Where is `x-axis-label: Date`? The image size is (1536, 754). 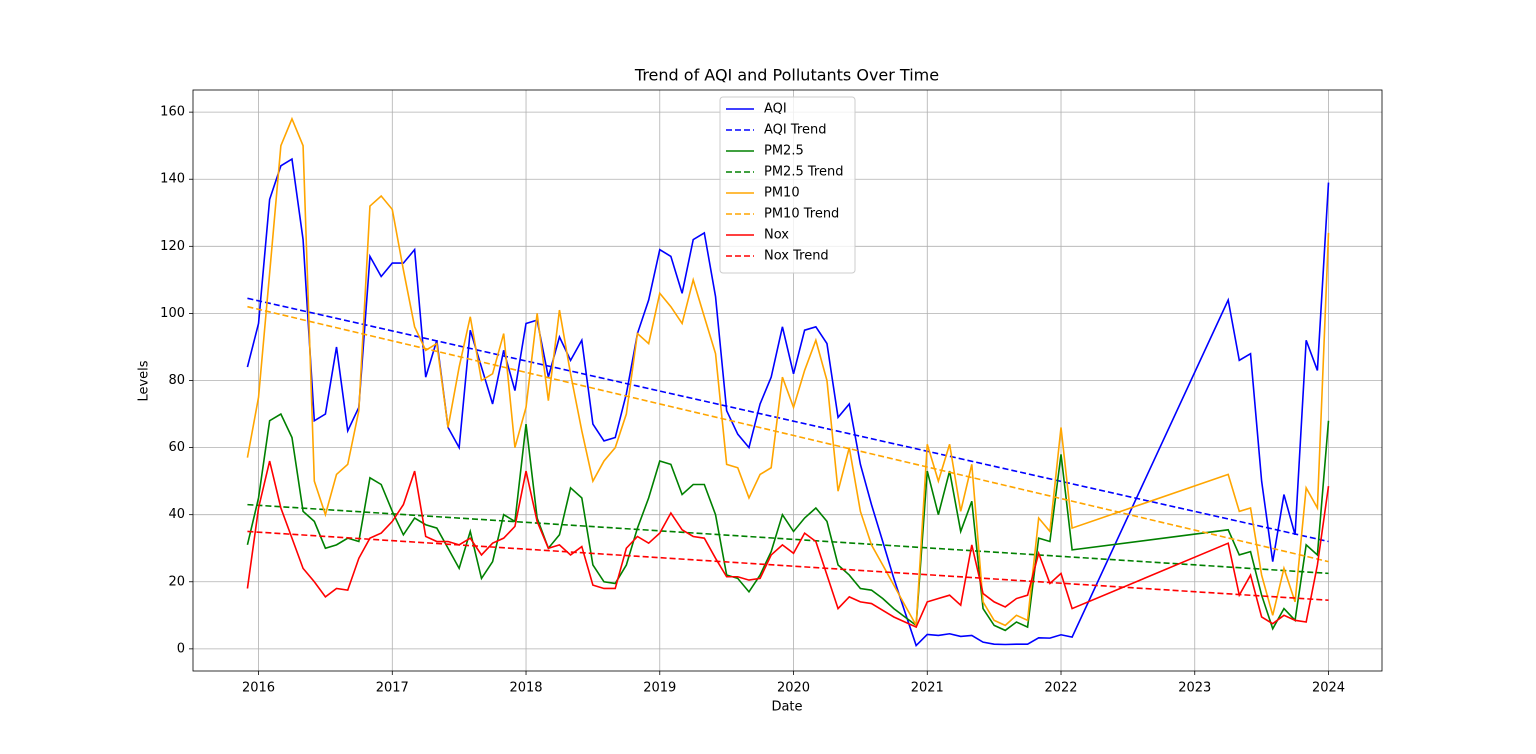
x-axis-label: Date is located at coordinates (786, 707).